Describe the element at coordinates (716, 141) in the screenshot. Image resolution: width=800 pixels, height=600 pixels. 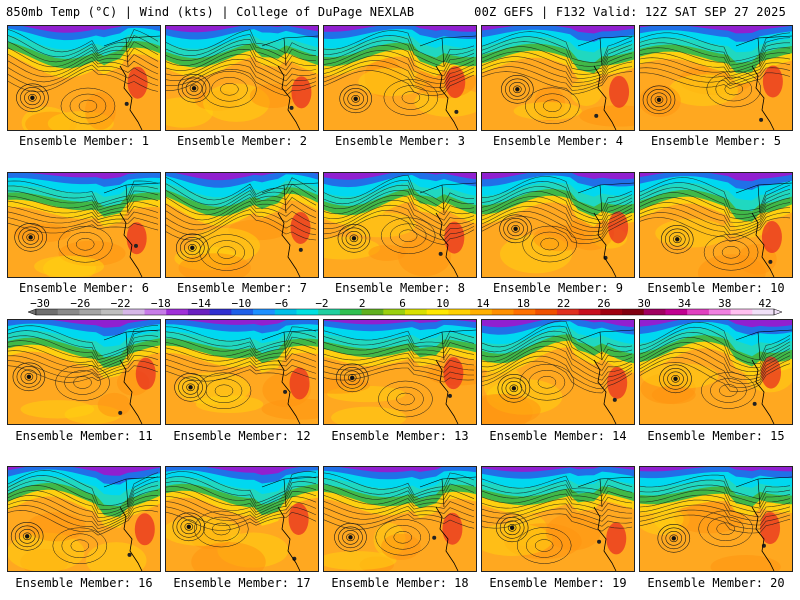
I see `ensemble-member-label: Ensemble Member: 5` at that location.